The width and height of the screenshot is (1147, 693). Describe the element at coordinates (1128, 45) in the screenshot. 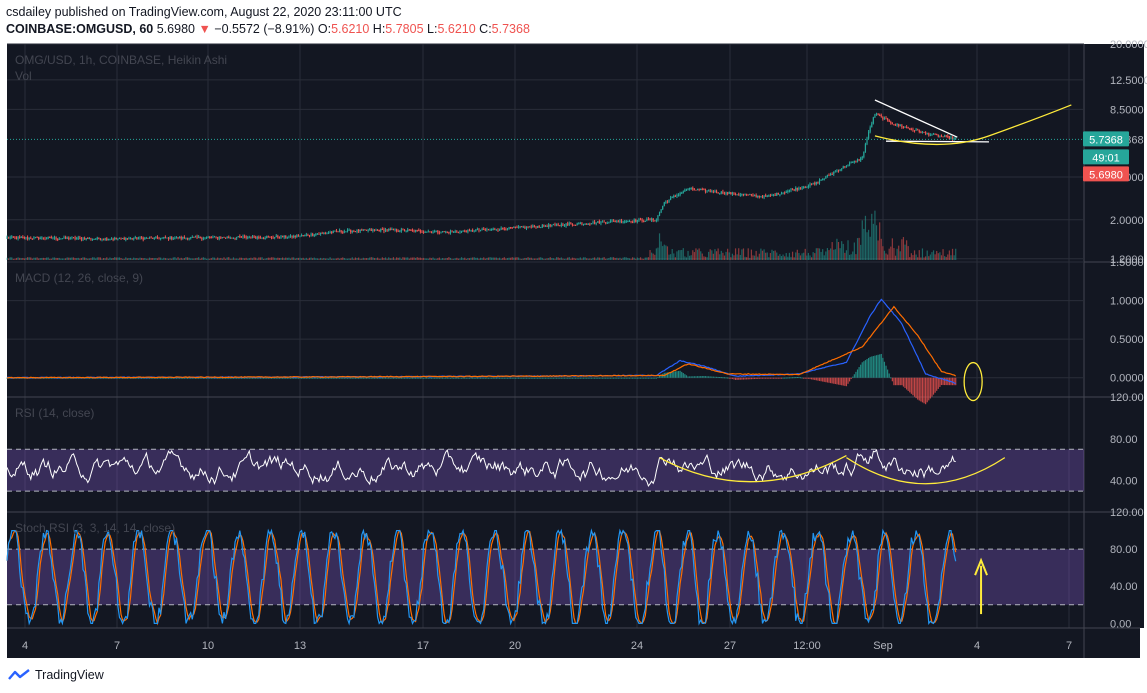

I see `price-tick-label: 20.0000` at that location.